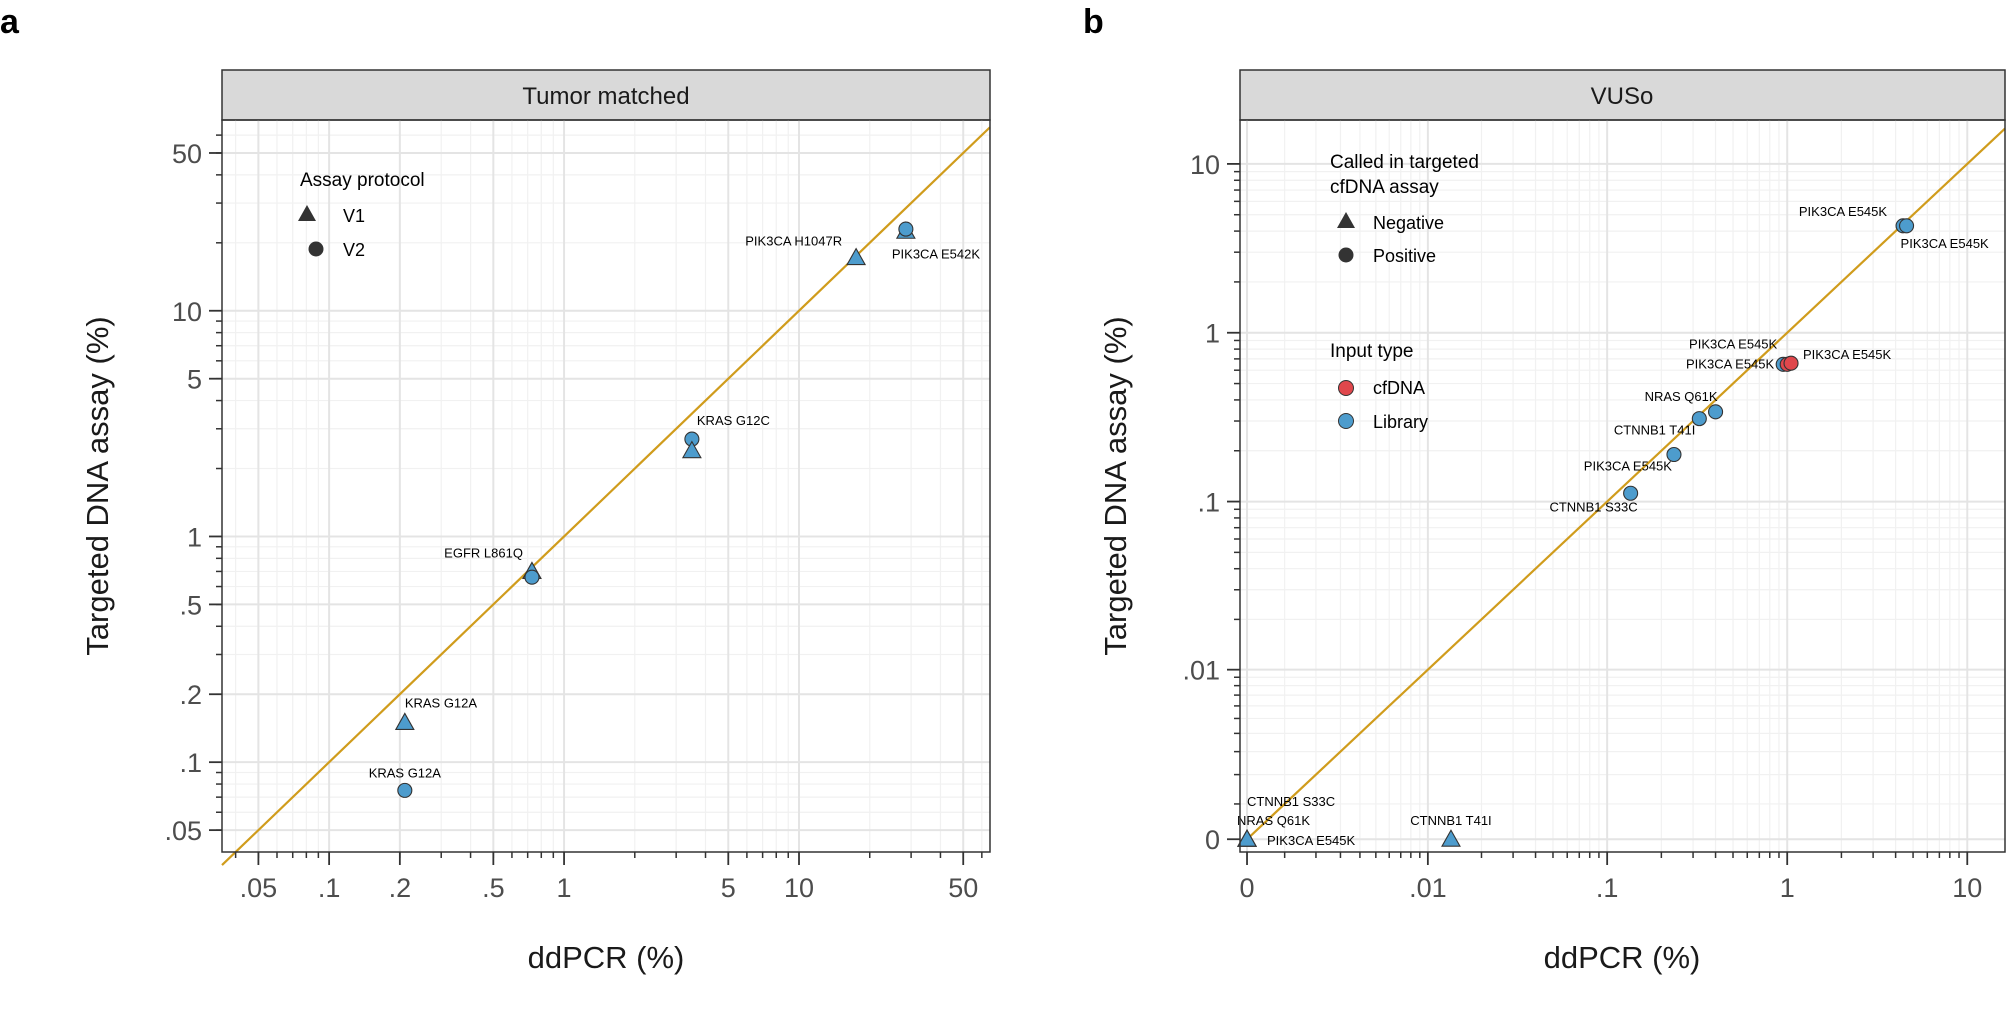 The height and width of the screenshot is (1023, 2015). I want to click on y-tick-label: .2, so click(190, 695).